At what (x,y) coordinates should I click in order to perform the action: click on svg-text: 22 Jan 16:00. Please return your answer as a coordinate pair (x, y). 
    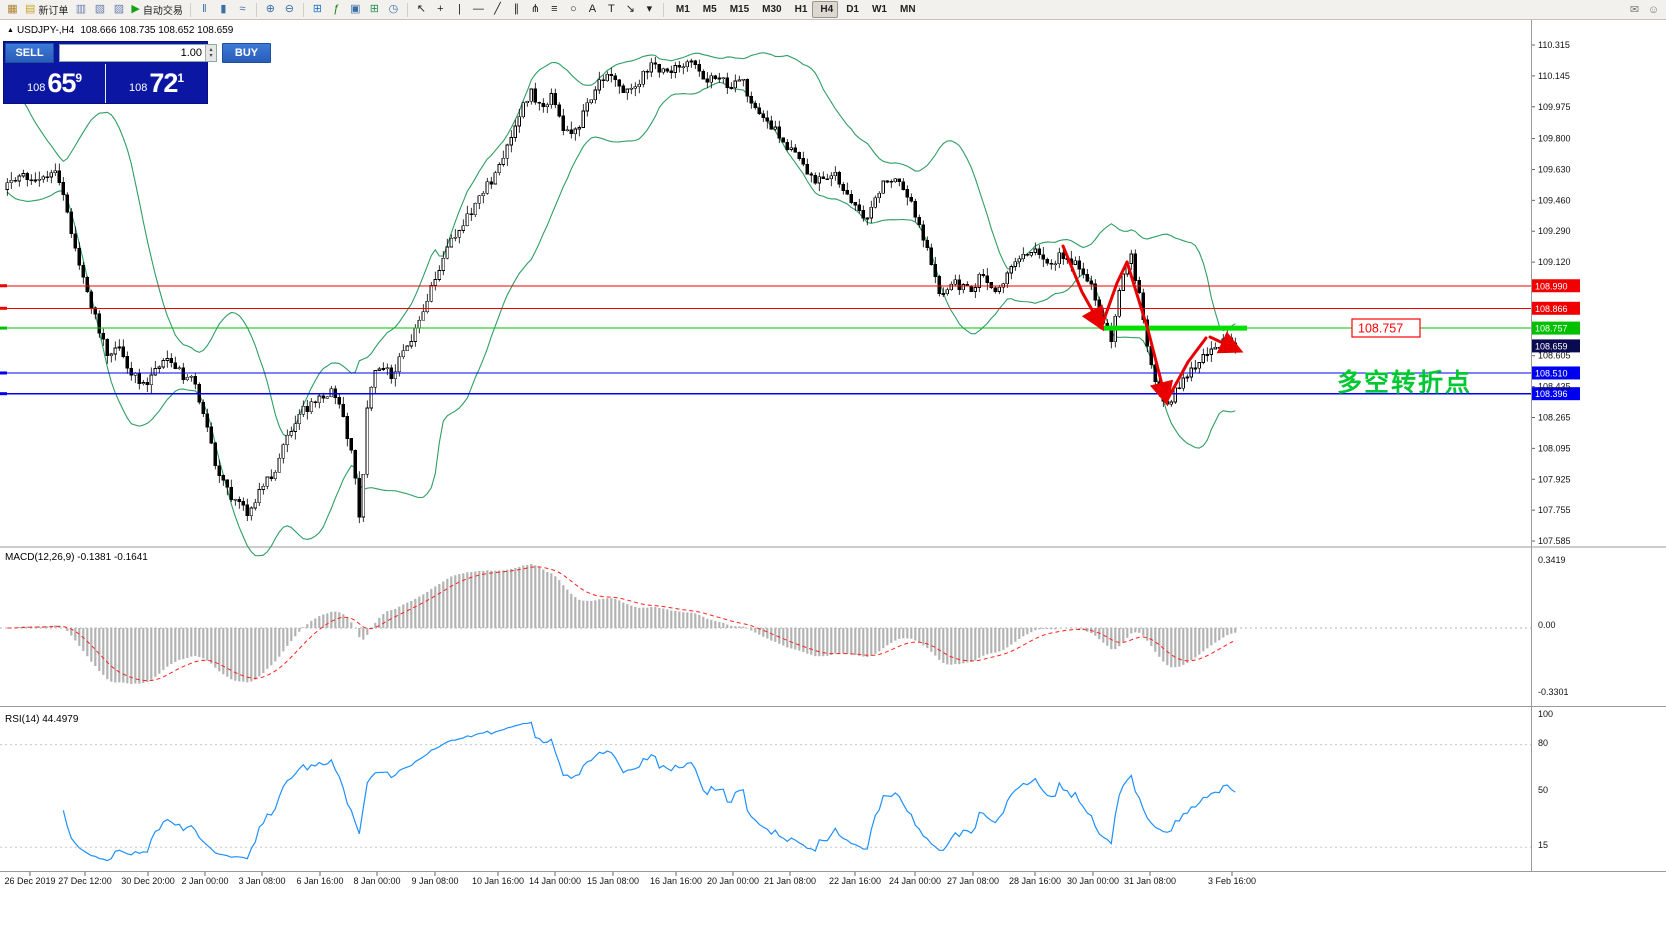
    Looking at the image, I should click on (855, 881).